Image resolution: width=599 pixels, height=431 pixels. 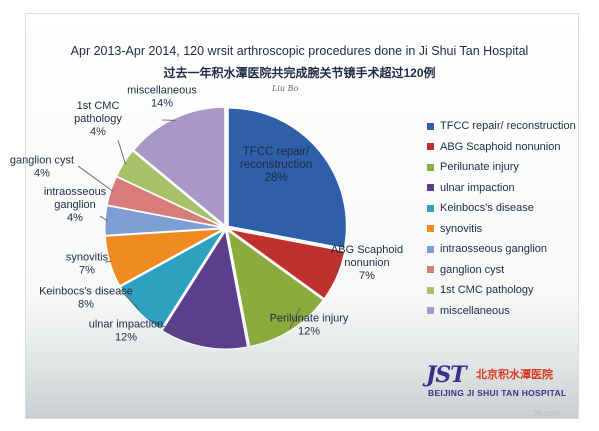 What do you see at coordinates (285, 88) in the screenshot?
I see `signature: Liu Bo` at bounding box center [285, 88].